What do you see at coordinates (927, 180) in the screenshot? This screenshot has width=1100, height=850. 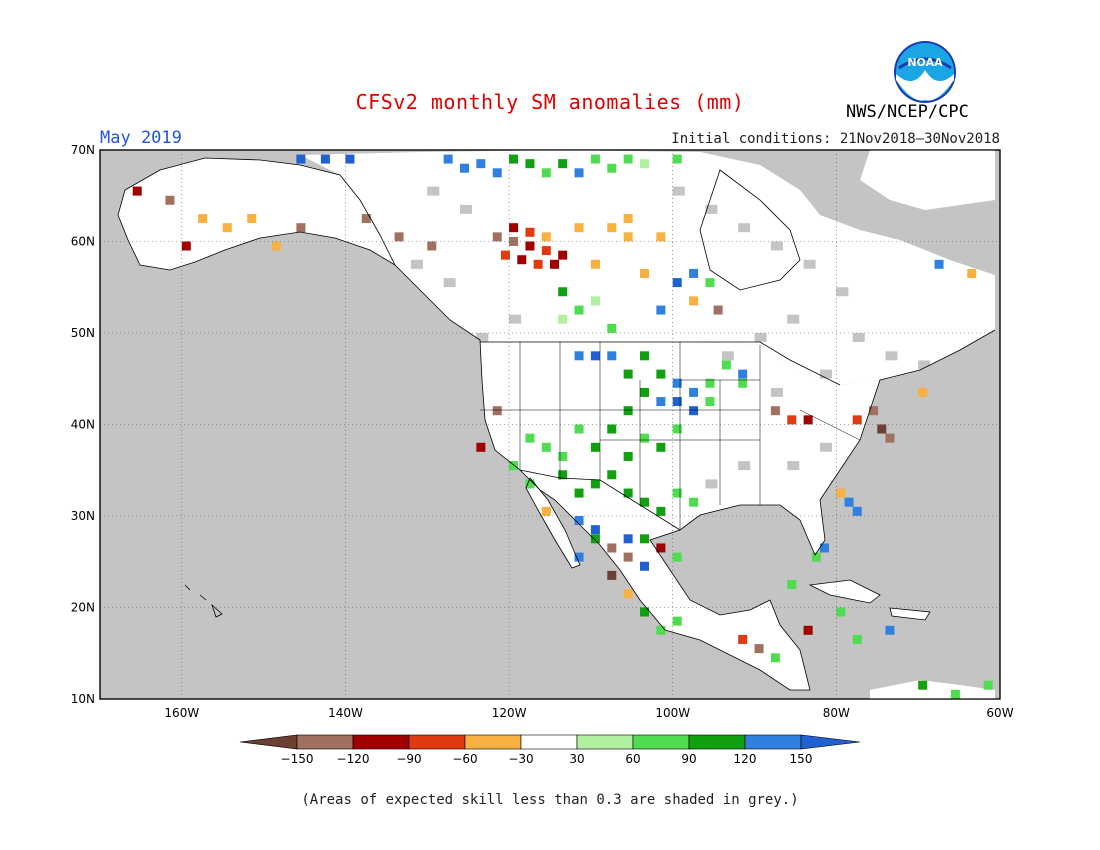 I see `greenland-landmass` at bounding box center [927, 180].